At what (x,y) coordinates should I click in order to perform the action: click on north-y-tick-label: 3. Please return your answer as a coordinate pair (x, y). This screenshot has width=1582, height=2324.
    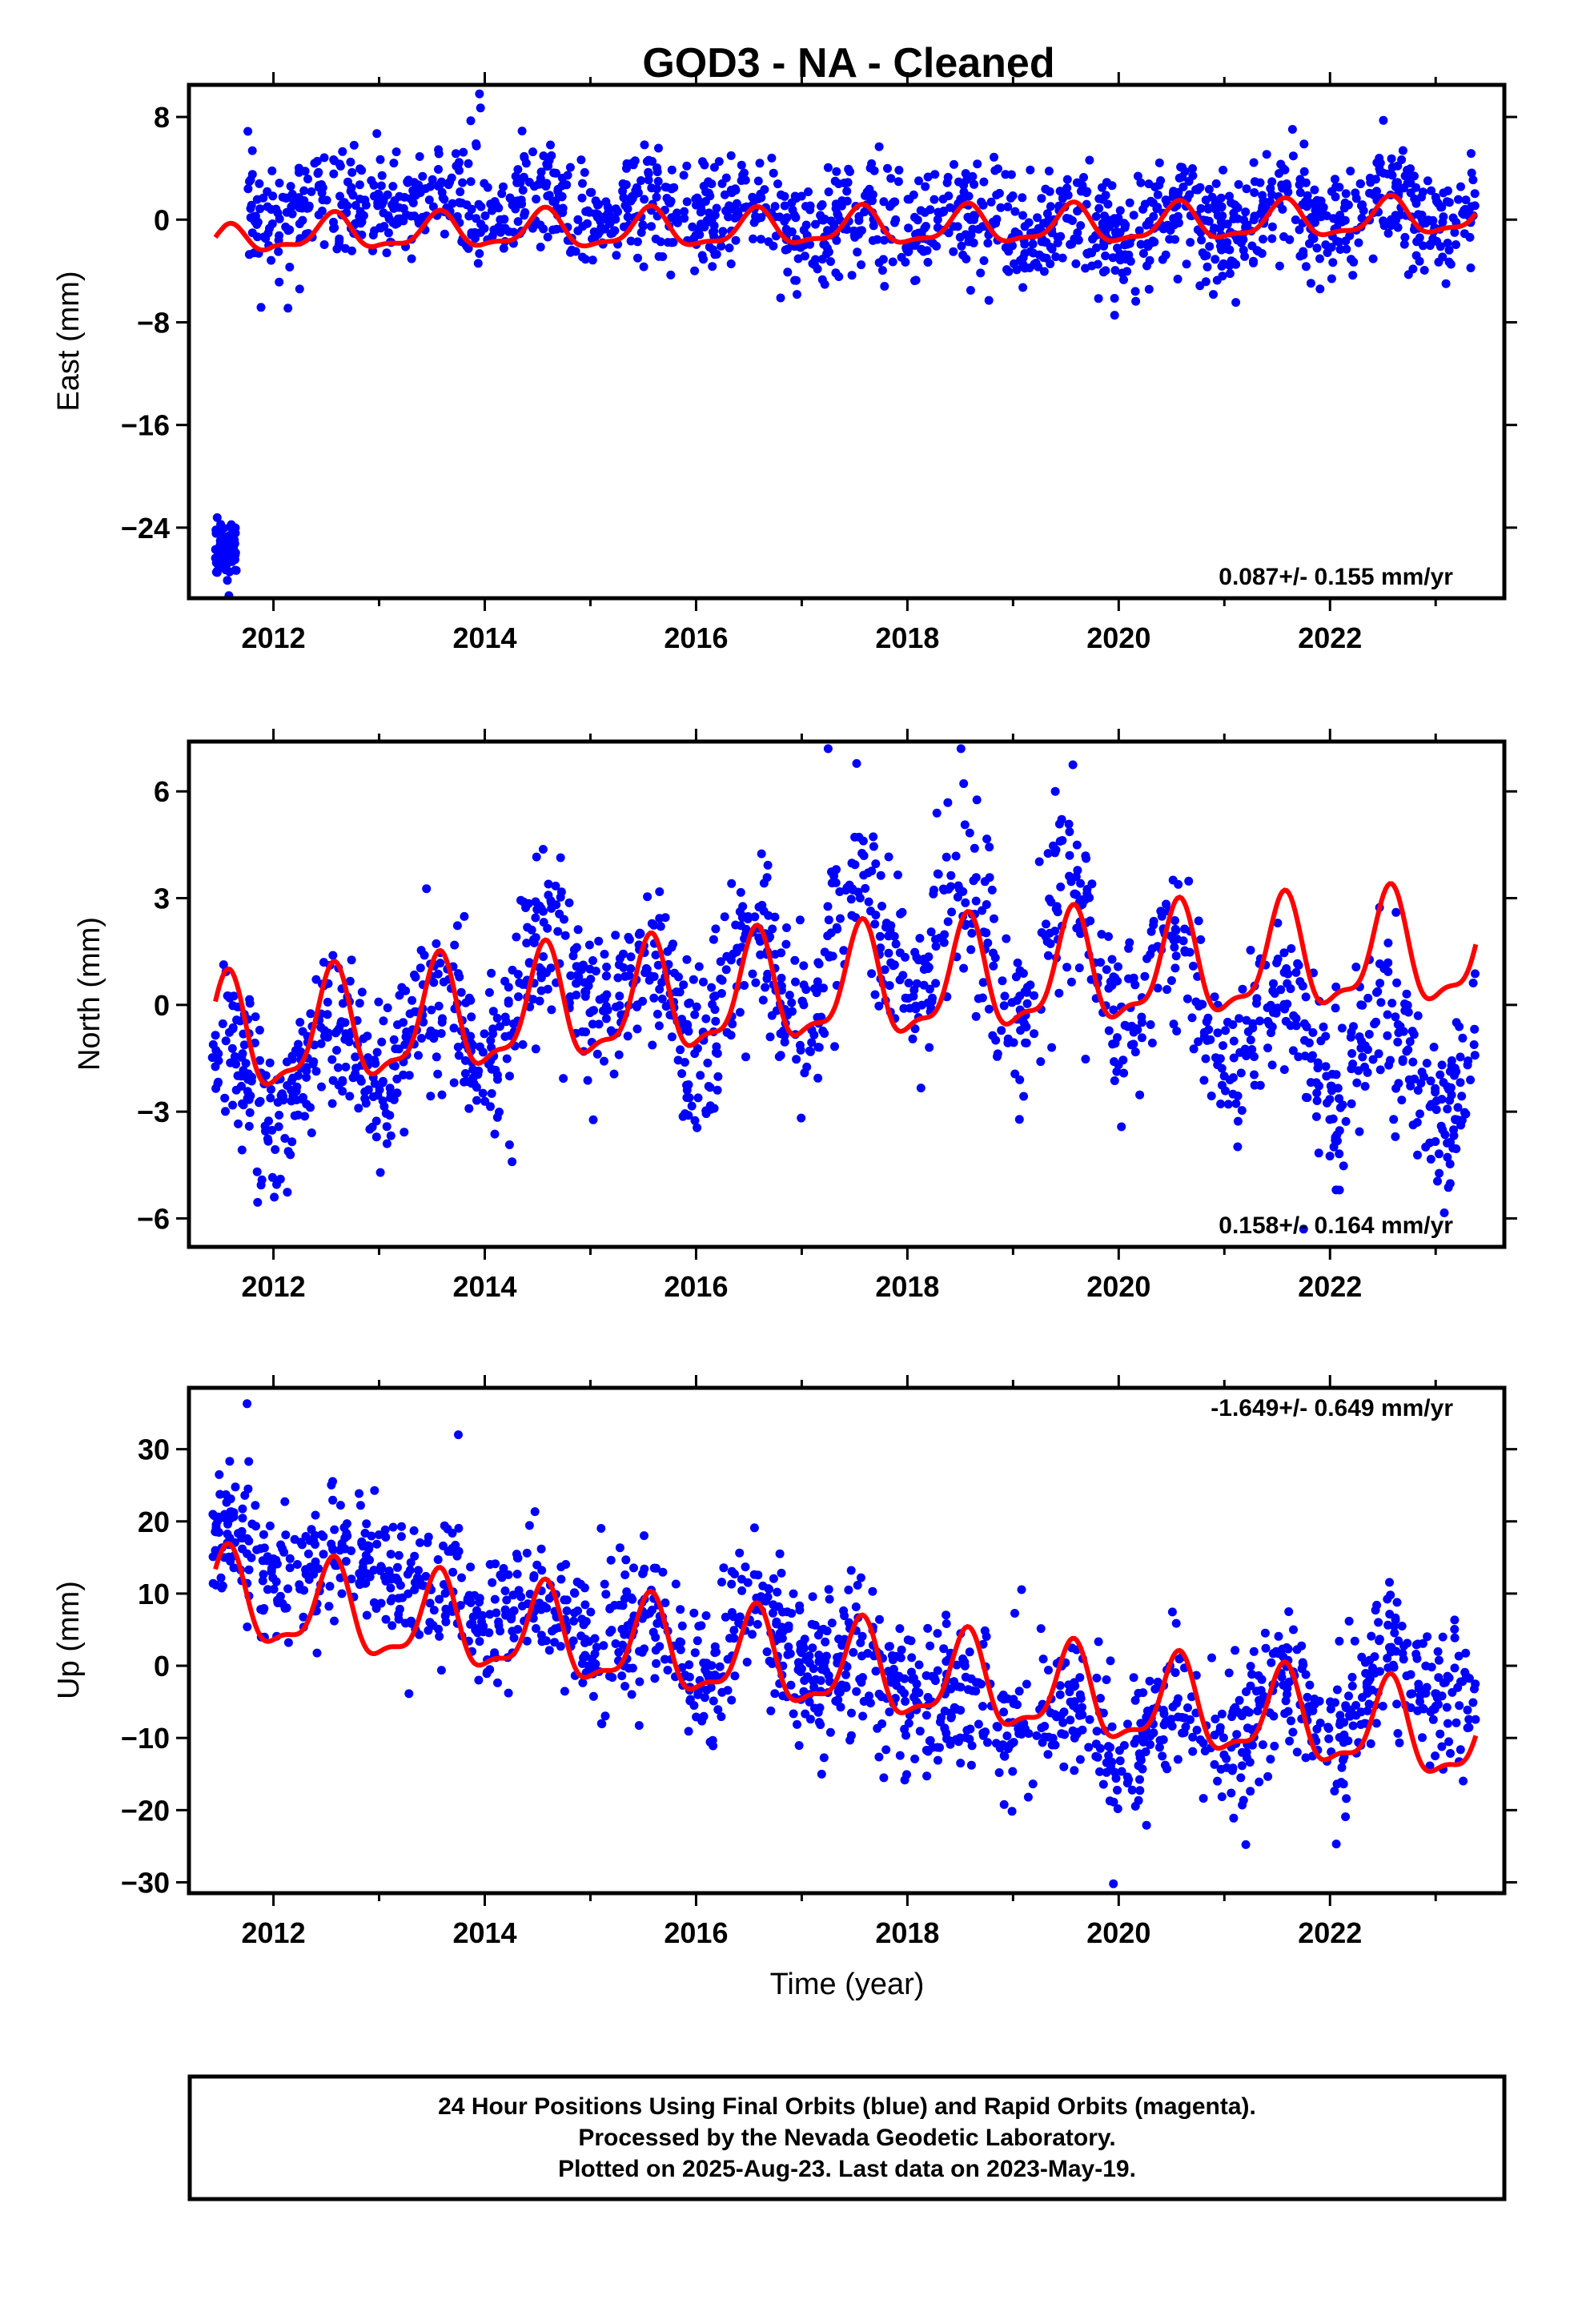
    Looking at the image, I should click on (162, 899).